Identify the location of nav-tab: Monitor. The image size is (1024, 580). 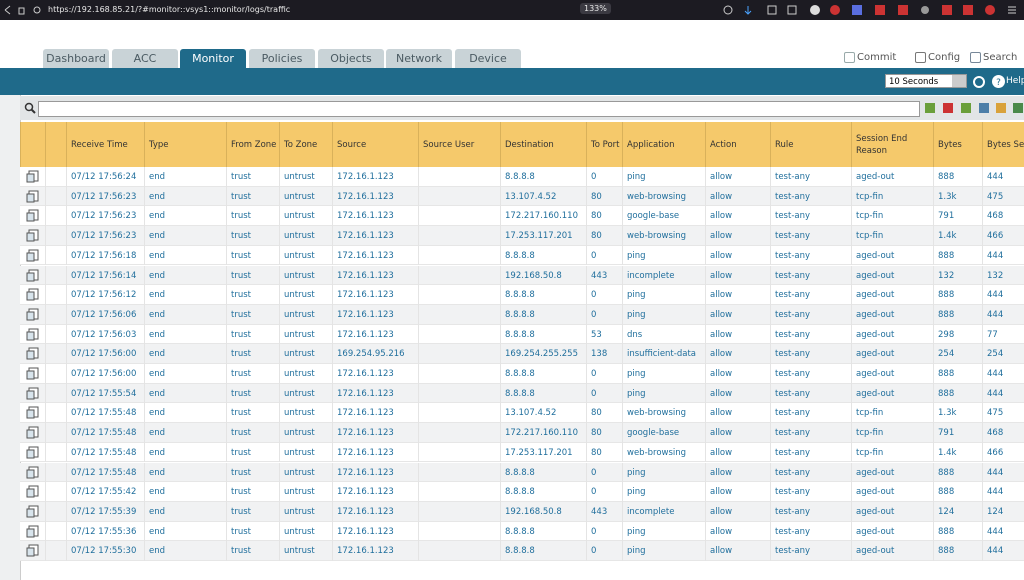
(213, 58).